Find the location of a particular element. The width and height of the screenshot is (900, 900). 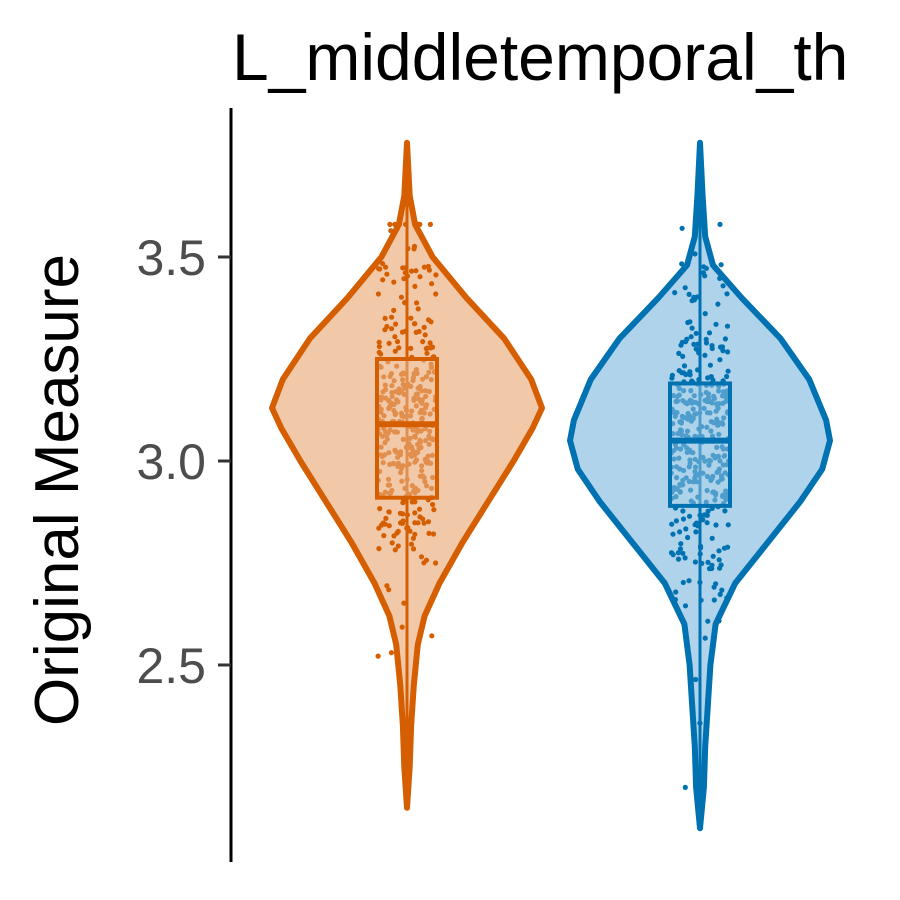

y-tick-label: 2.5 is located at coordinates (171, 666).